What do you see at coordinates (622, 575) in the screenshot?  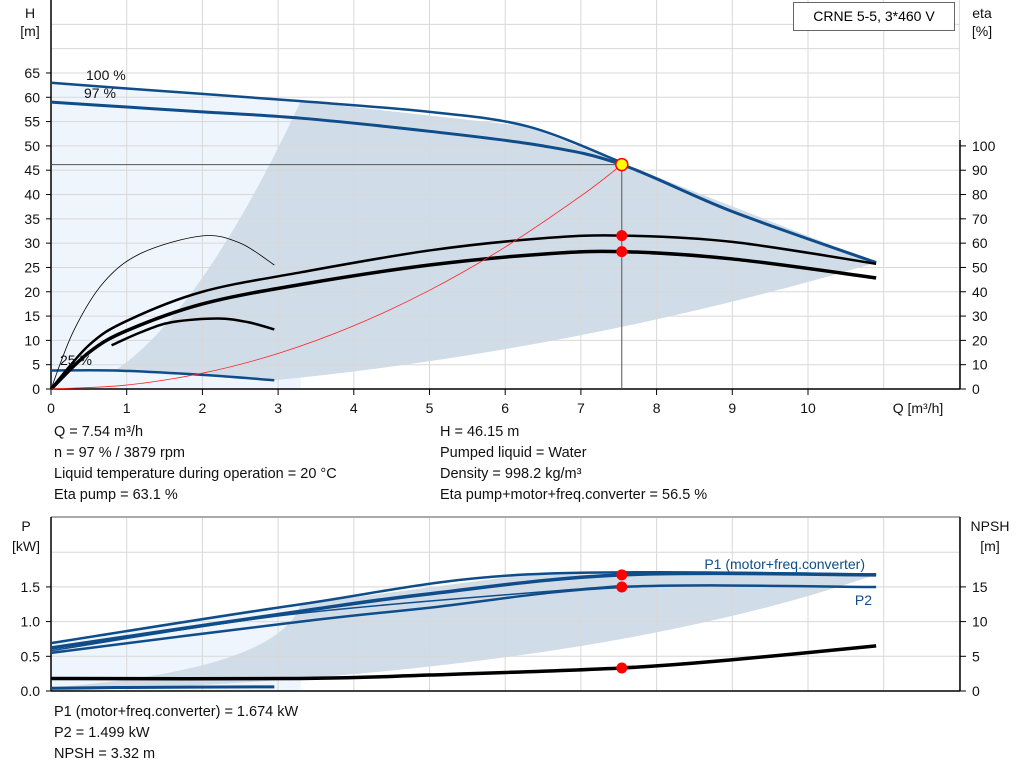 I see `p1-point` at bounding box center [622, 575].